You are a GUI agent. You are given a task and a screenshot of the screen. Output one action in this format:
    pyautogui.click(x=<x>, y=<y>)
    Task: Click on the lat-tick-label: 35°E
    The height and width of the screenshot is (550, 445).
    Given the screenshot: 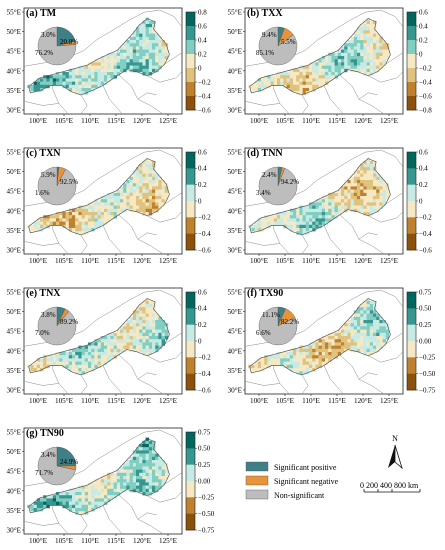 What is the action you would take?
    pyautogui.click(x=235, y=91)
    